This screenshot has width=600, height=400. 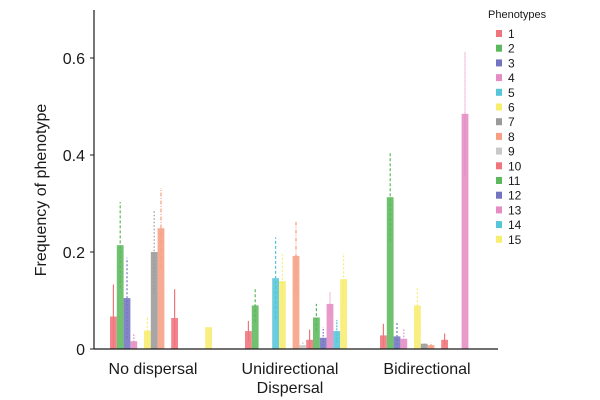 I want to click on y-tick-label: 0.2, so click(x=74, y=253).